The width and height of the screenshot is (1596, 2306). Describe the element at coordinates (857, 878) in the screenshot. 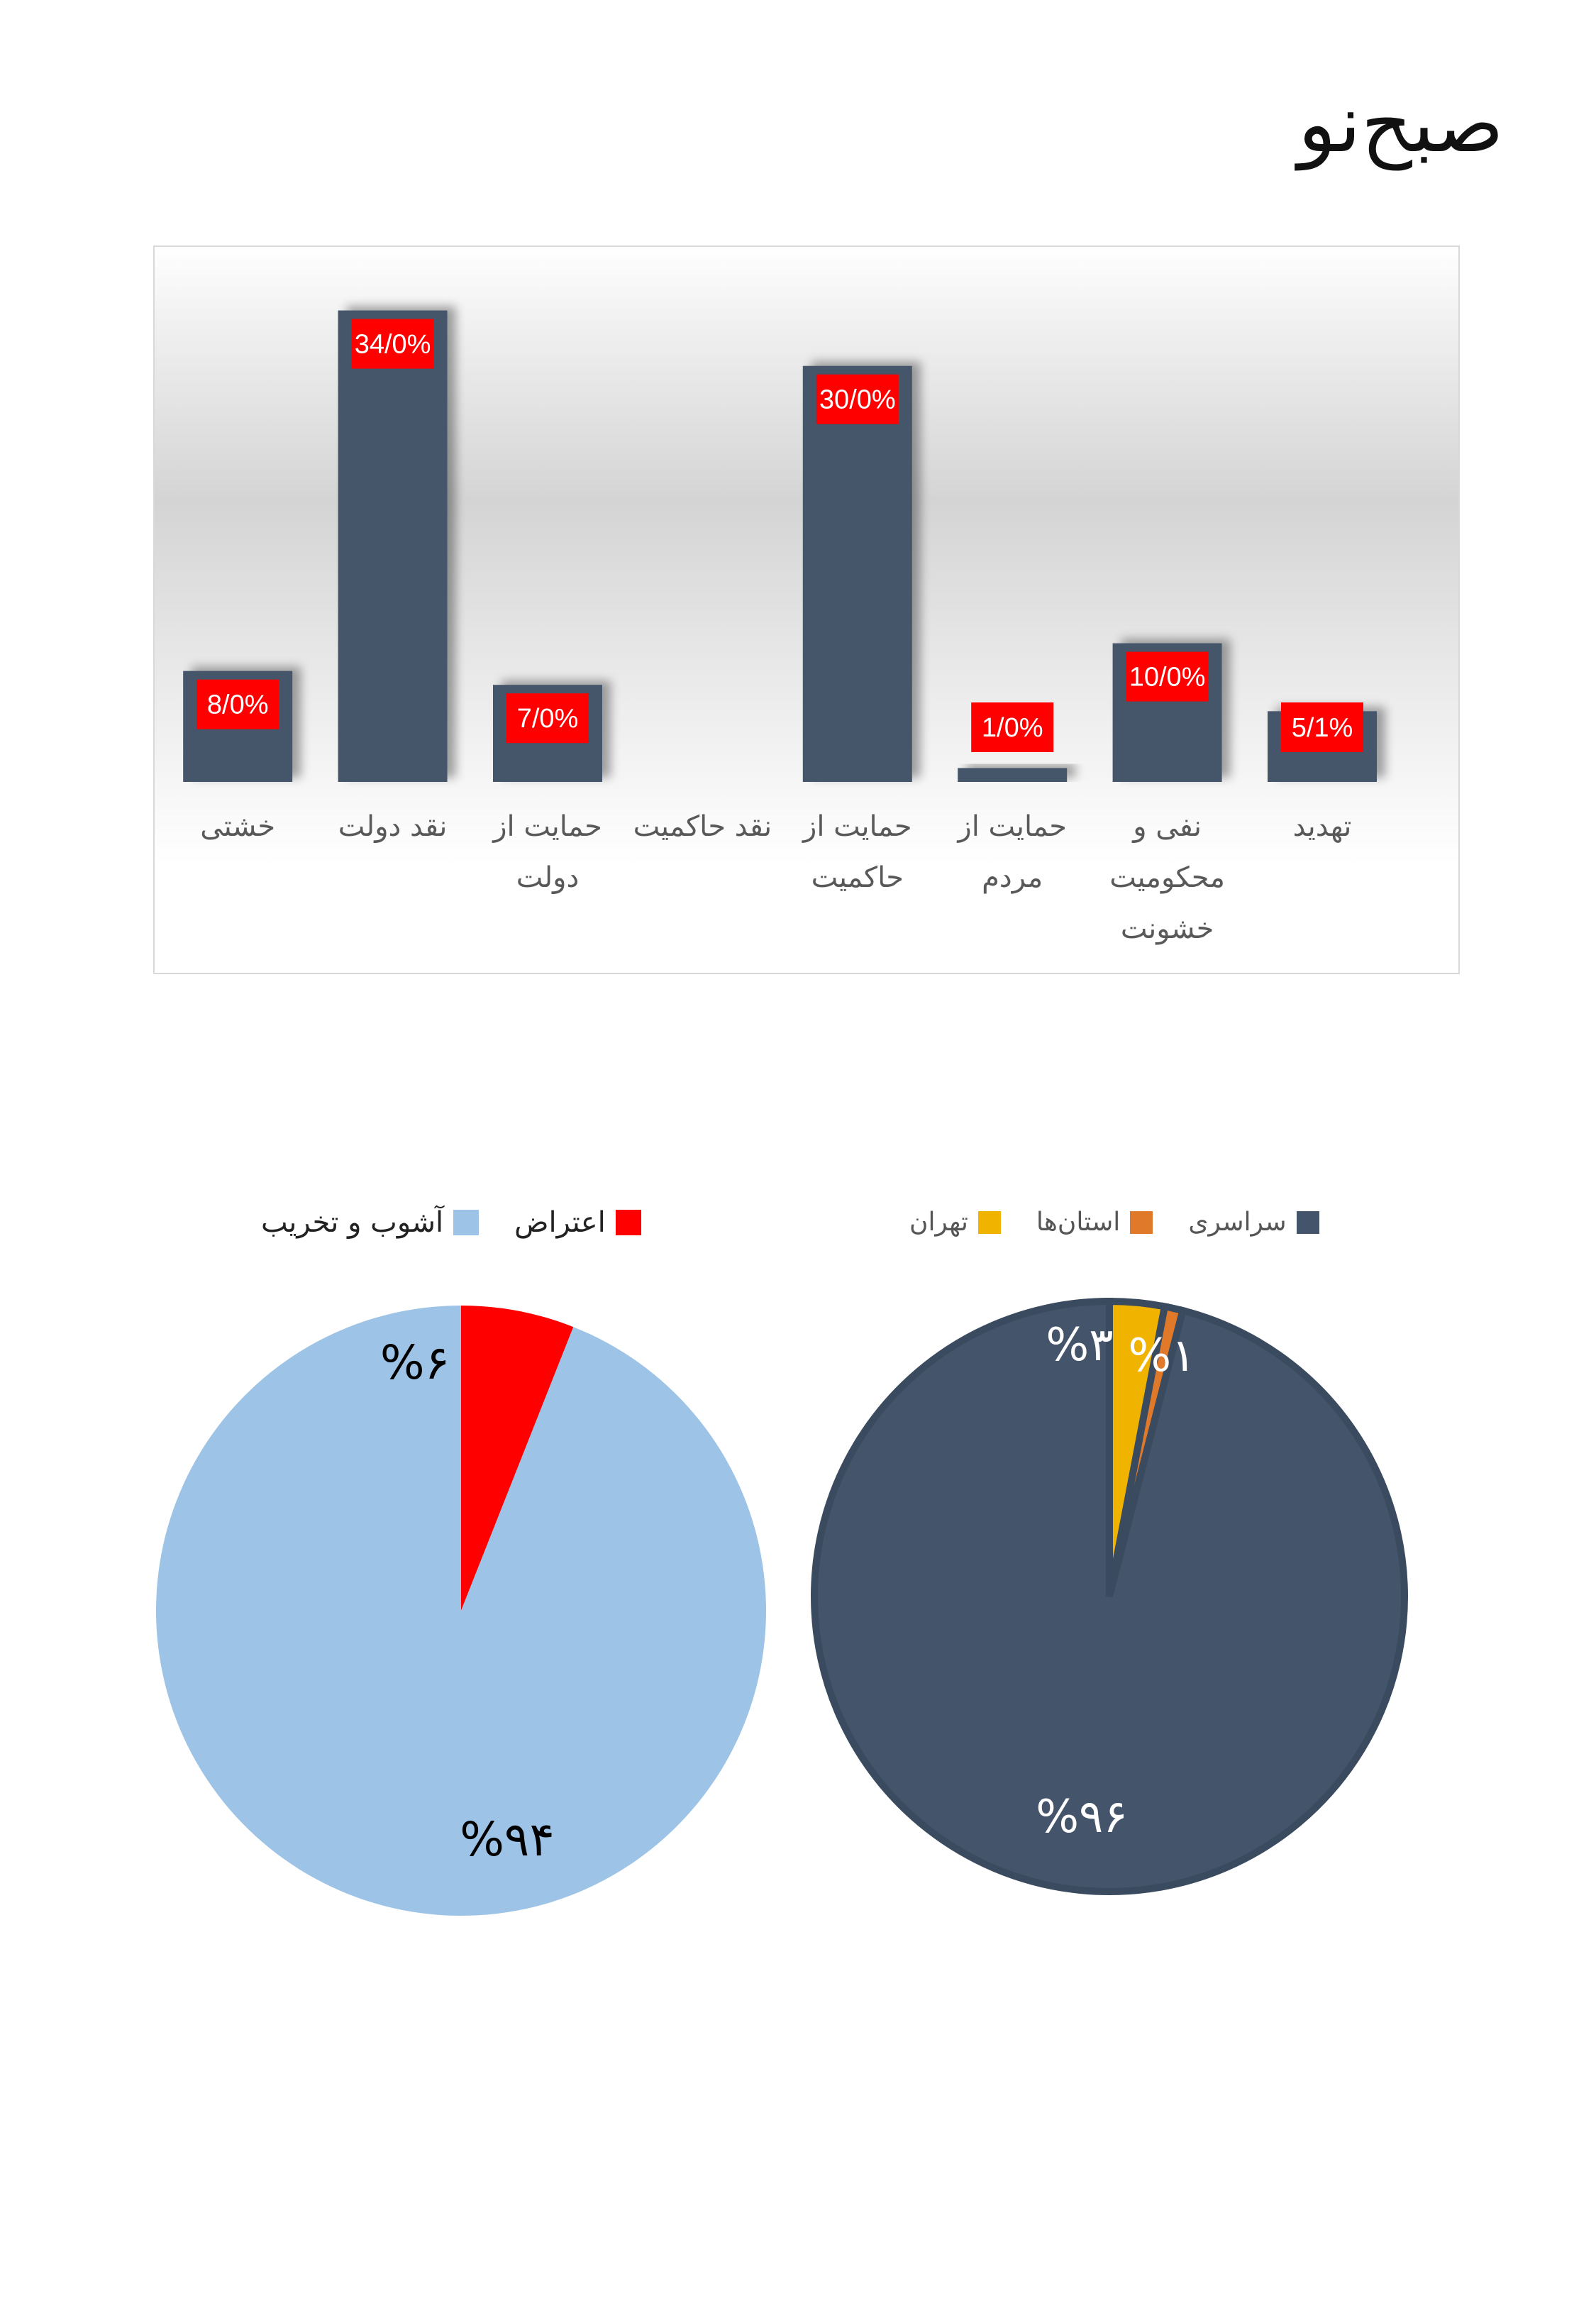

I see `category-label: حاکمیت` at that location.